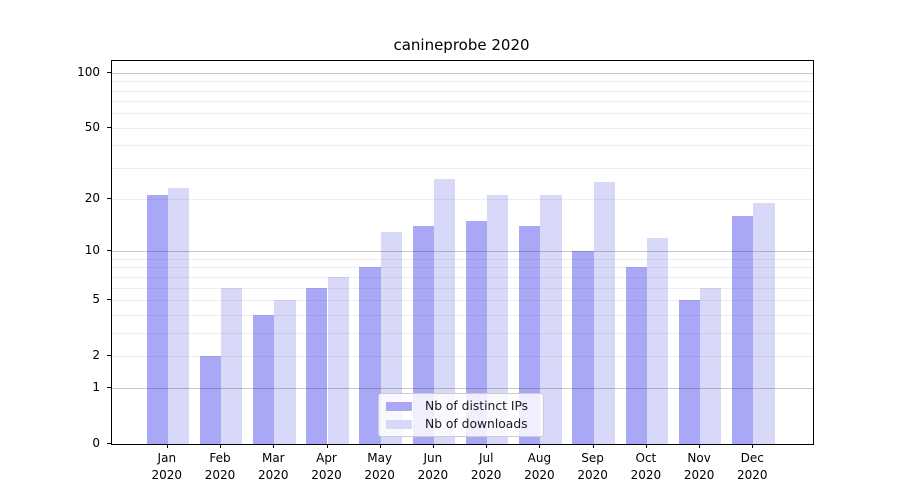 The width and height of the screenshot is (900, 500). What do you see at coordinates (220, 466) in the screenshot?
I see `x-tick-label-feb: Feb 2020` at bounding box center [220, 466].